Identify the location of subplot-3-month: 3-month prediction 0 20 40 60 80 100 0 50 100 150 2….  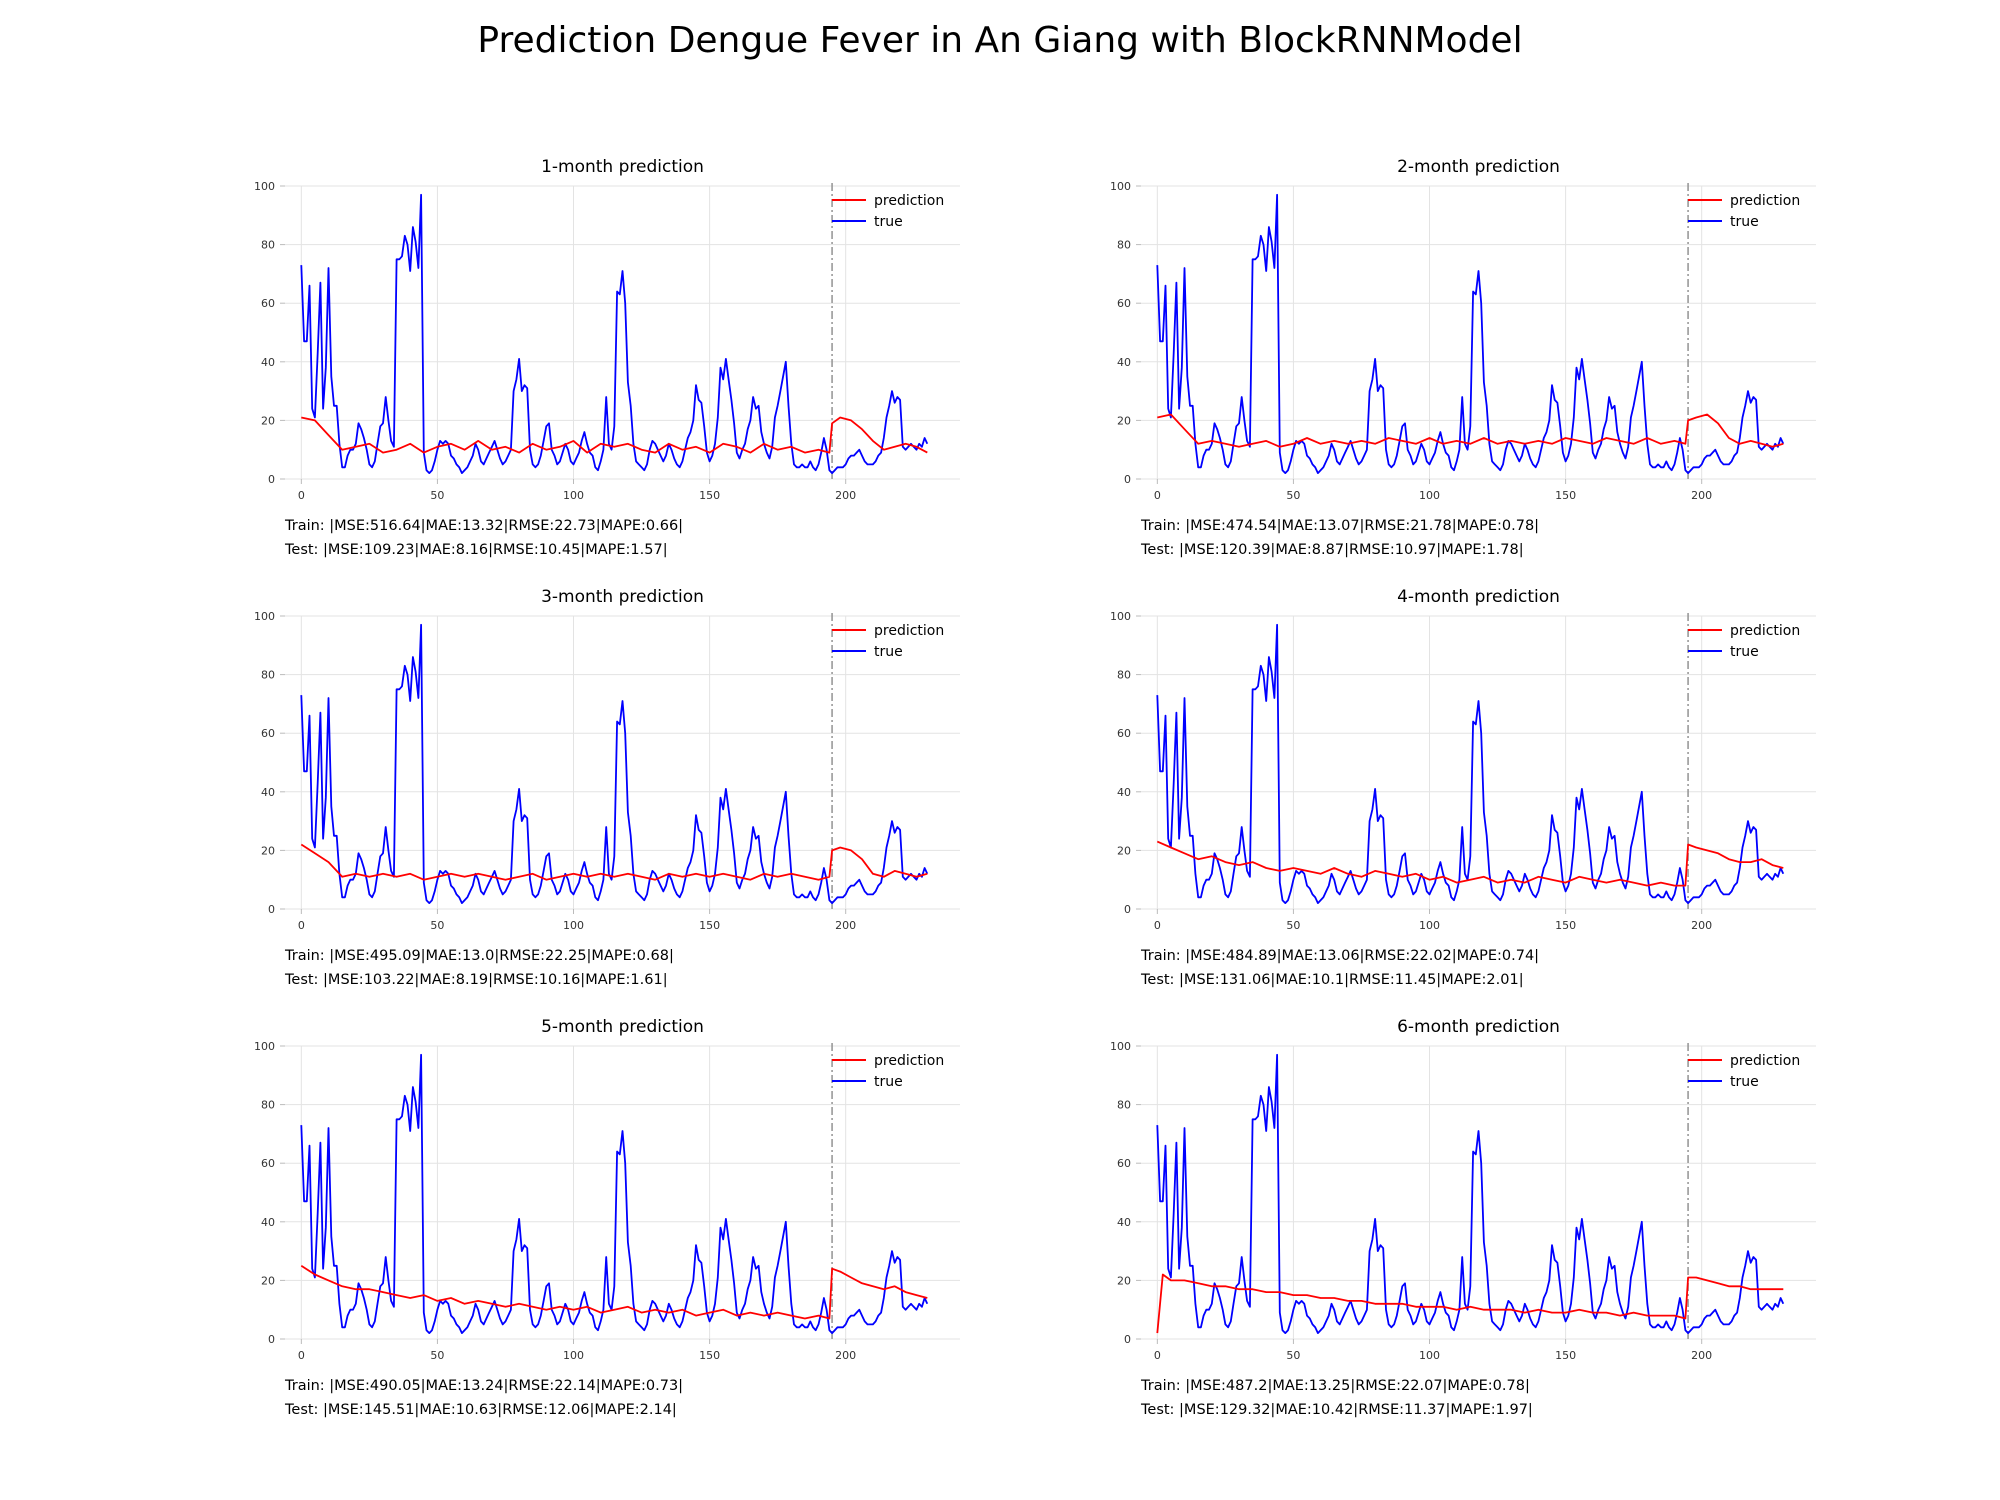
(630, 790).